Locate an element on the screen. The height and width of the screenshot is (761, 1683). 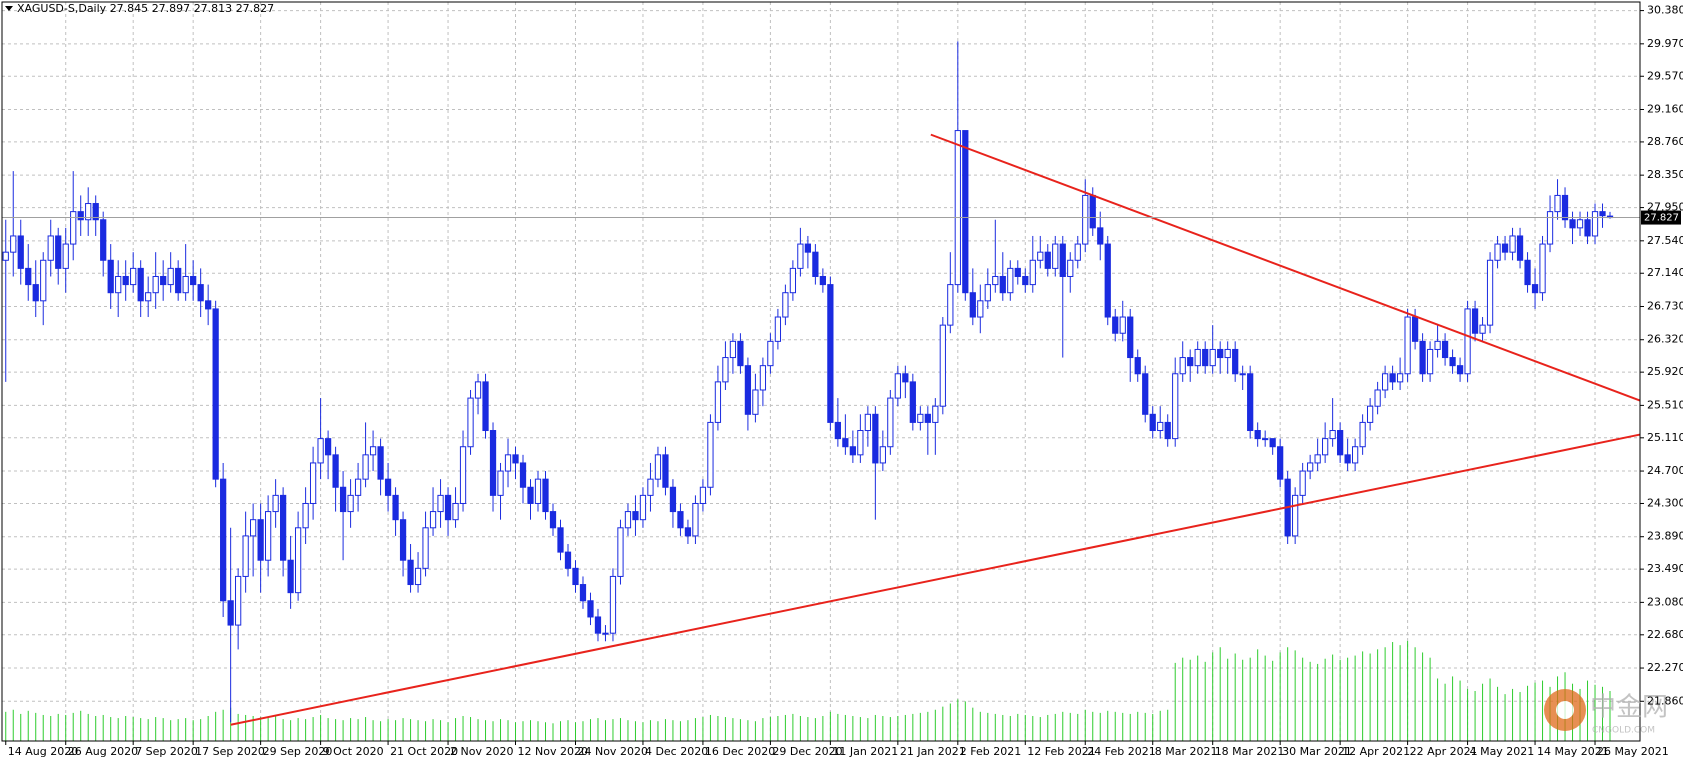
close: 27.827 is located at coordinates (255, 8).